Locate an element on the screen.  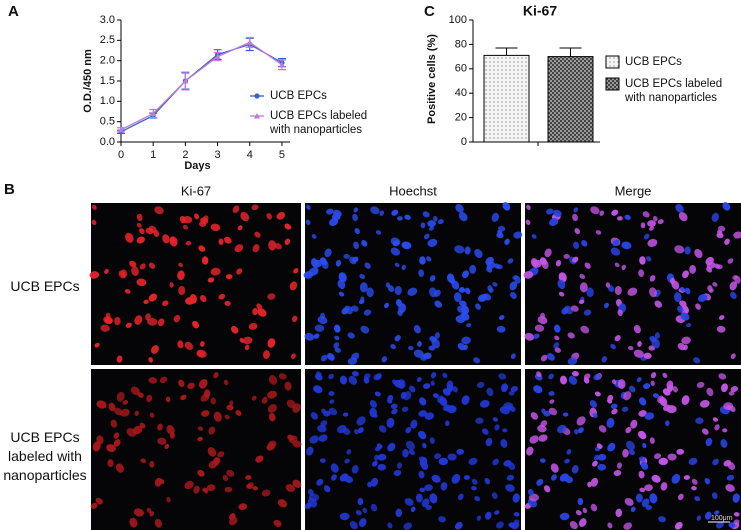
x-axis-label: Days is located at coordinates (197, 166).